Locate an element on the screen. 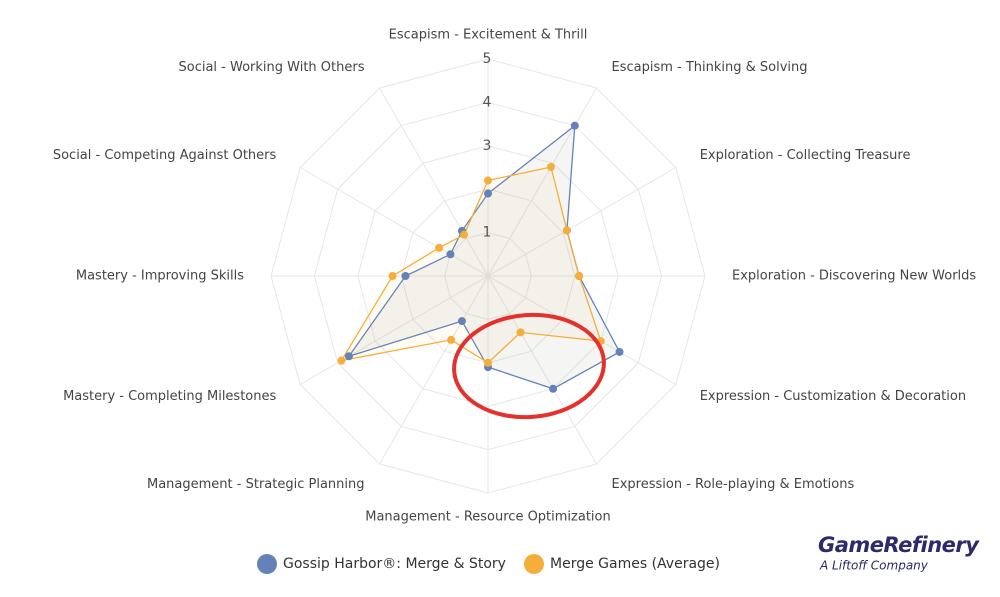 This screenshot has height=597, width=1000. r-tick-label: 3 is located at coordinates (487, 146).